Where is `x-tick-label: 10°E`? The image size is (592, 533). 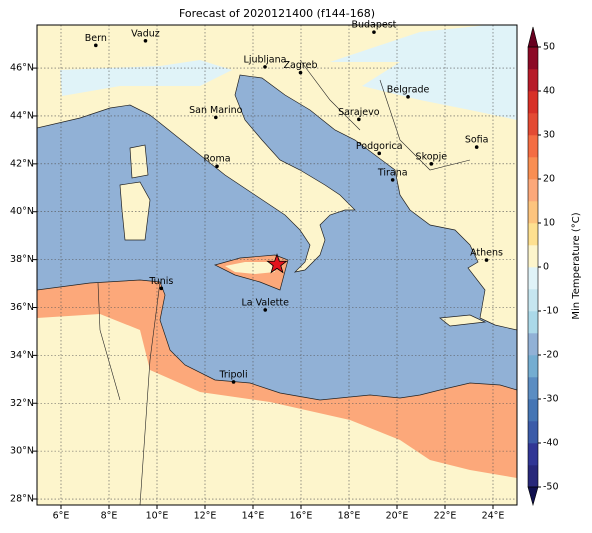 x-tick-label: 10°E is located at coordinates (157, 516).